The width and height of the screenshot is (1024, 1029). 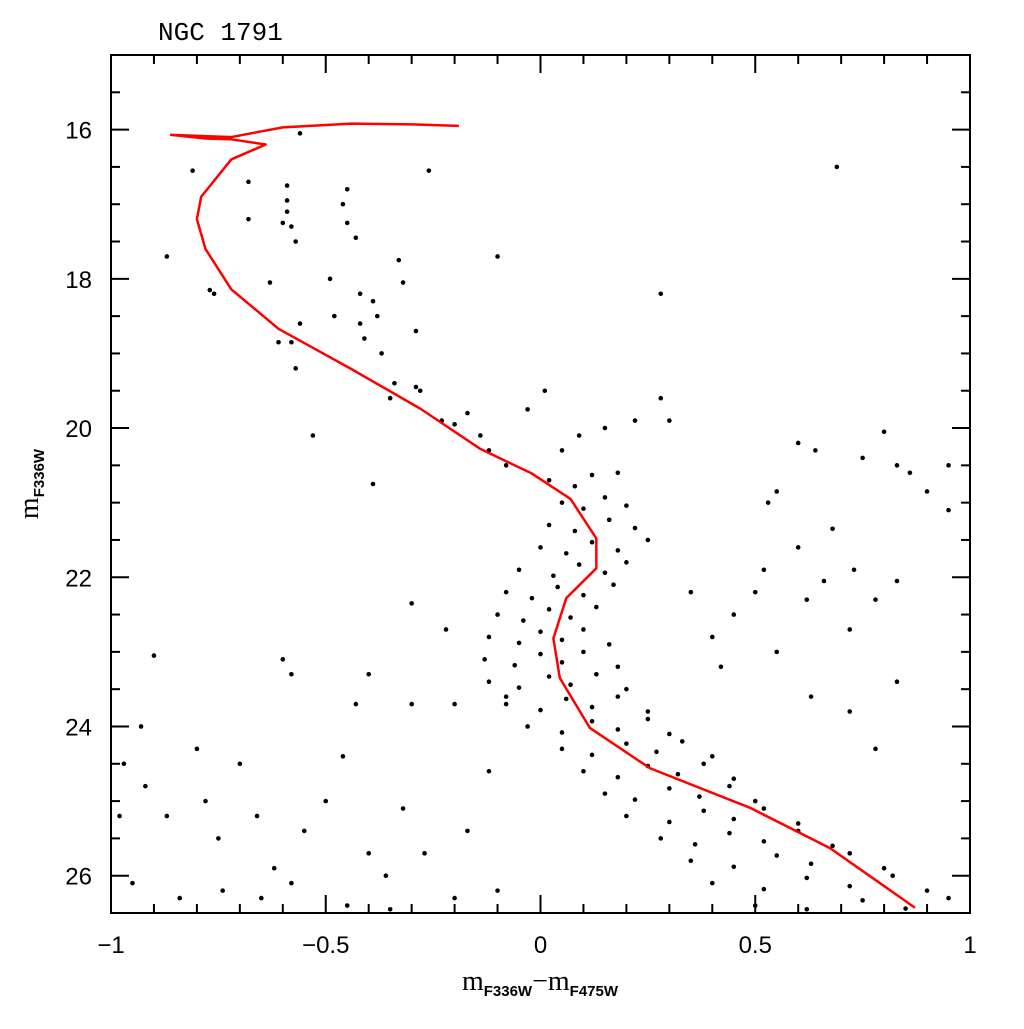 I want to click on x-tick-label: 1, so click(x=969, y=945).